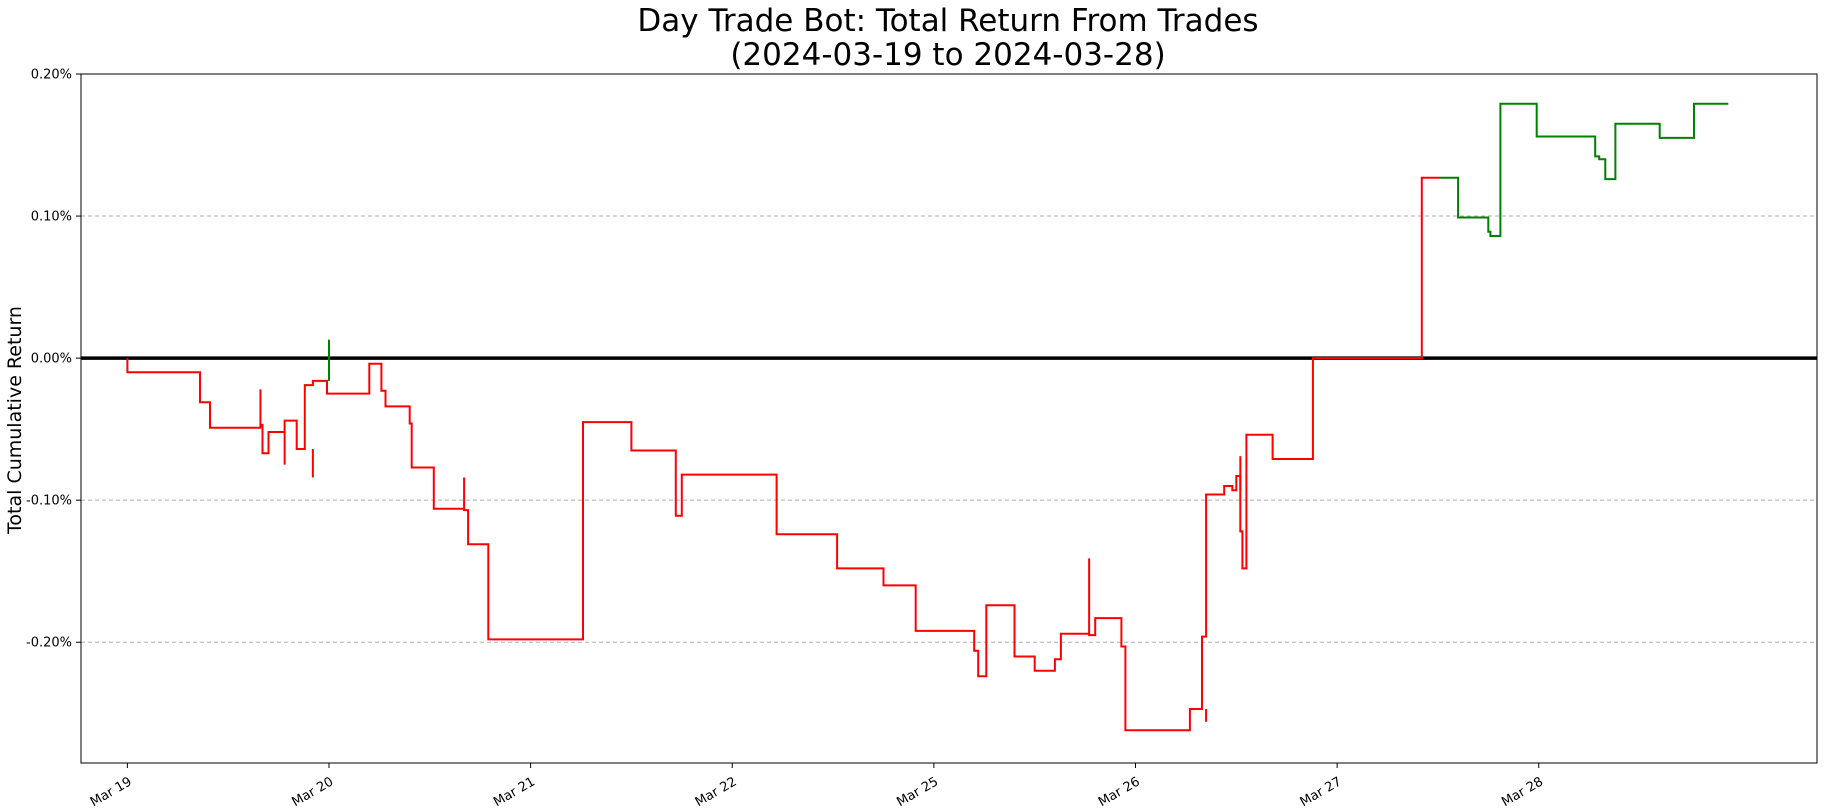 The width and height of the screenshot is (1825, 808). Describe the element at coordinates (49, 501) in the screenshot. I see `y-tick-label: -0.10%` at that location.